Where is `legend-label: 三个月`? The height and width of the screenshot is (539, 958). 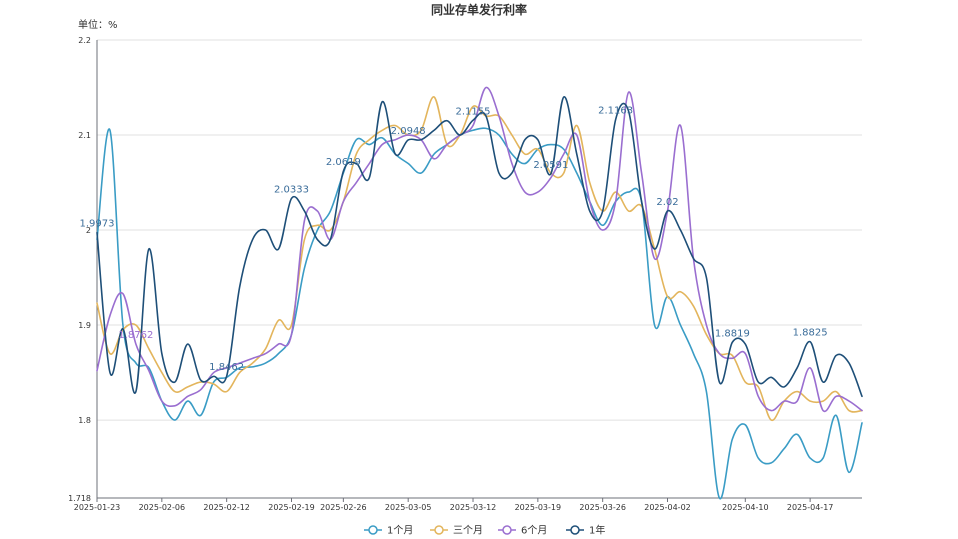
legend-label: 三个月 is located at coordinates (468, 531).